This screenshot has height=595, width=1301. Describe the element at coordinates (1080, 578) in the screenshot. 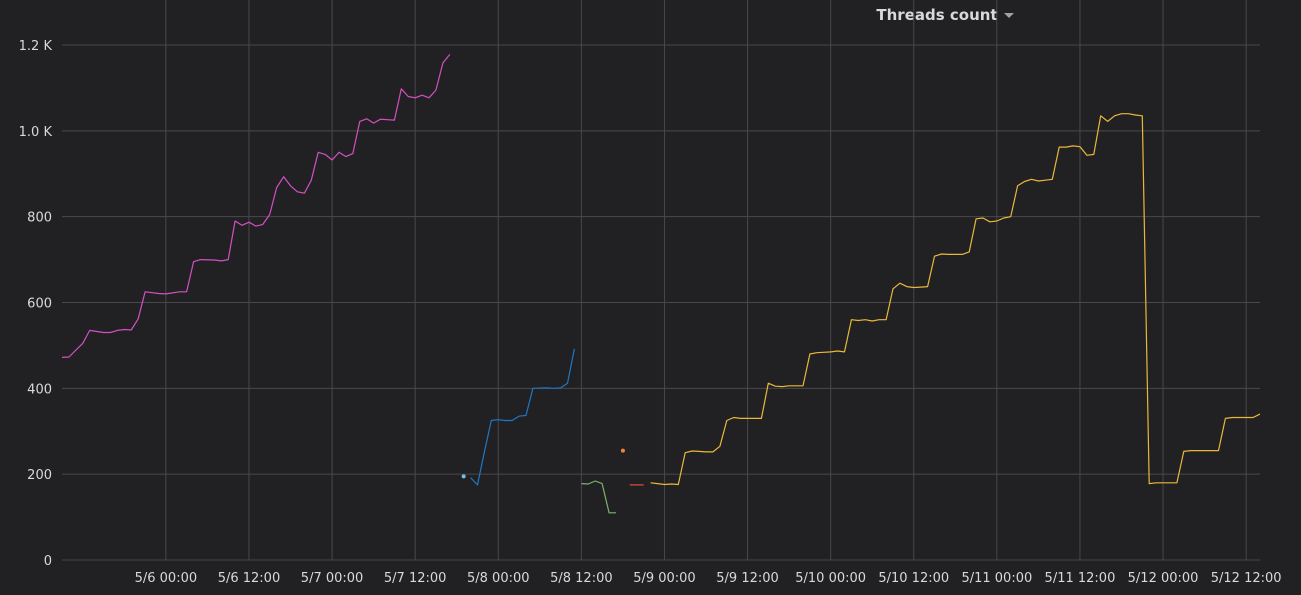

I see `x-tick-label: 5/11 12:00` at that location.